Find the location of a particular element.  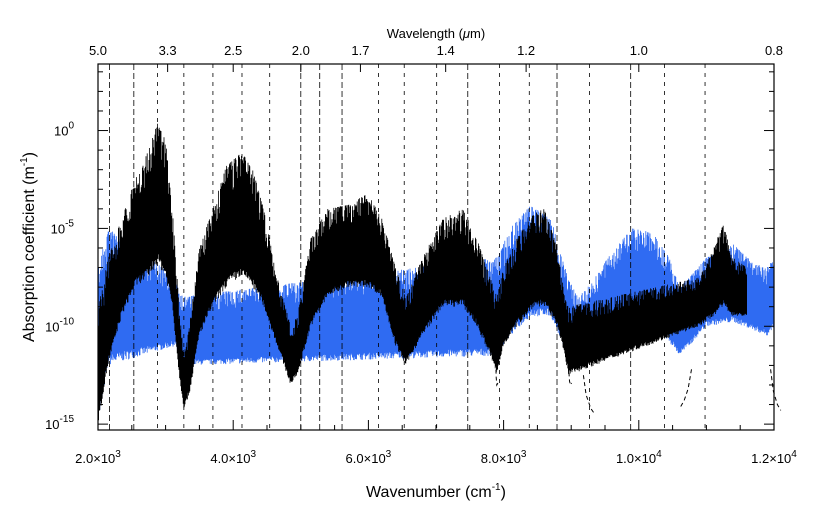

x-tick-label-2: 6.0×10³ is located at coordinates (369, 457).